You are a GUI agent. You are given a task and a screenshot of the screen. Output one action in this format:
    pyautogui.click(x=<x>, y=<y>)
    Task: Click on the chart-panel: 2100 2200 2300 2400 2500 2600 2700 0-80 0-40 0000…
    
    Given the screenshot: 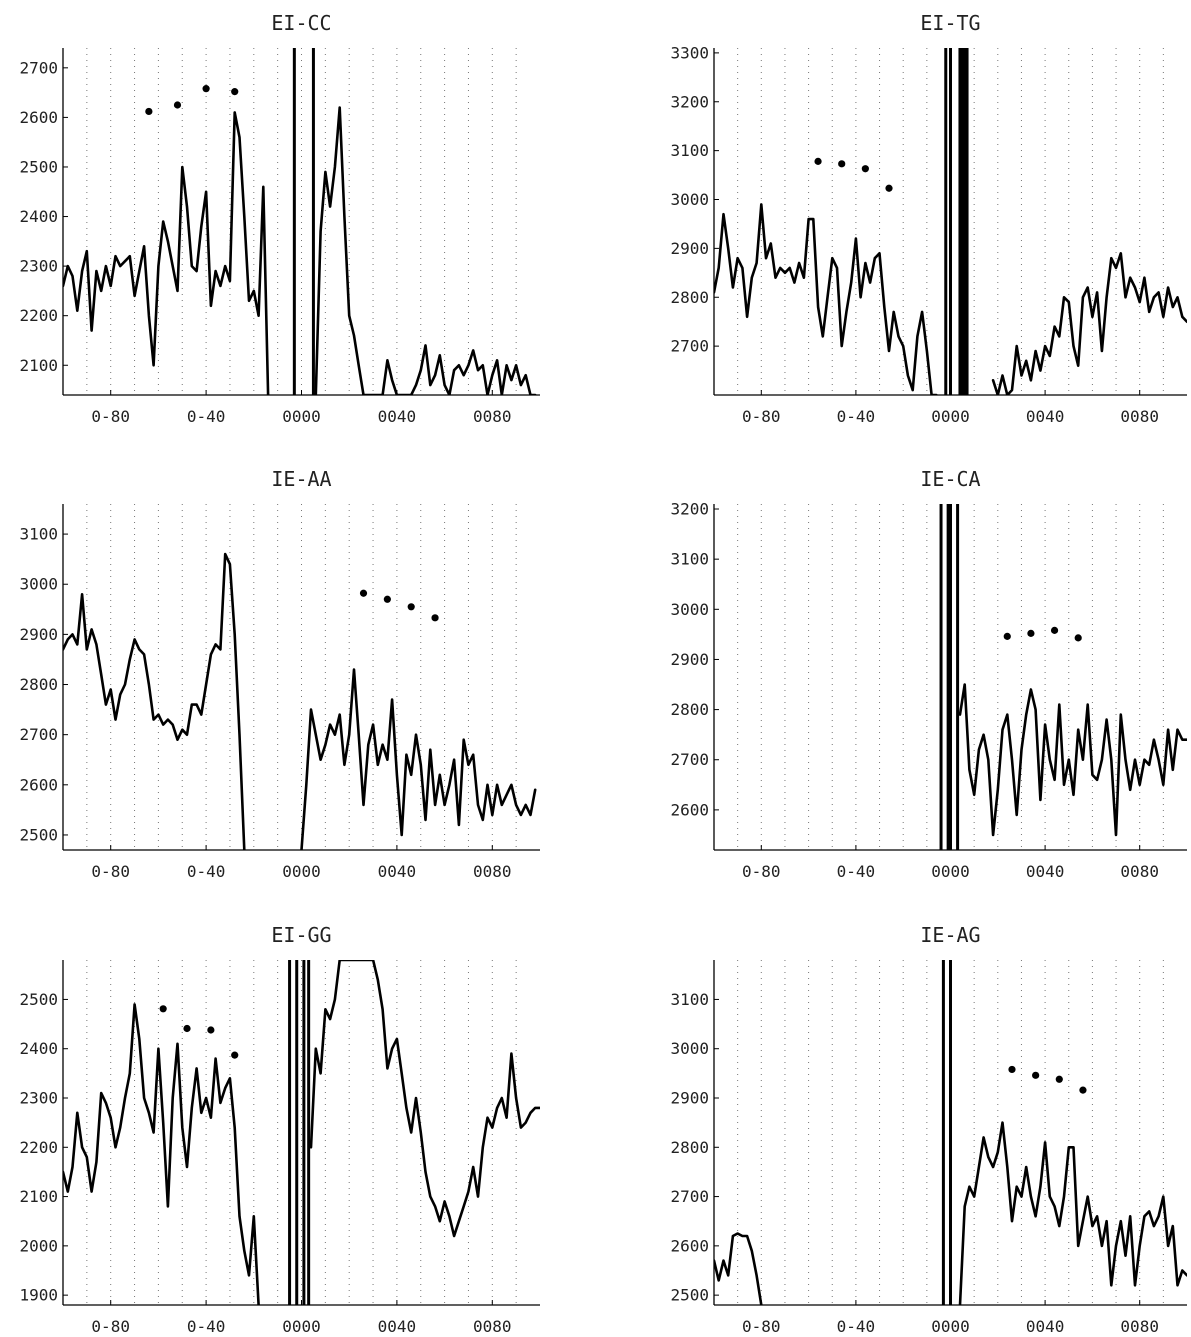 What is the action you would take?
    pyautogui.click(x=279, y=218)
    